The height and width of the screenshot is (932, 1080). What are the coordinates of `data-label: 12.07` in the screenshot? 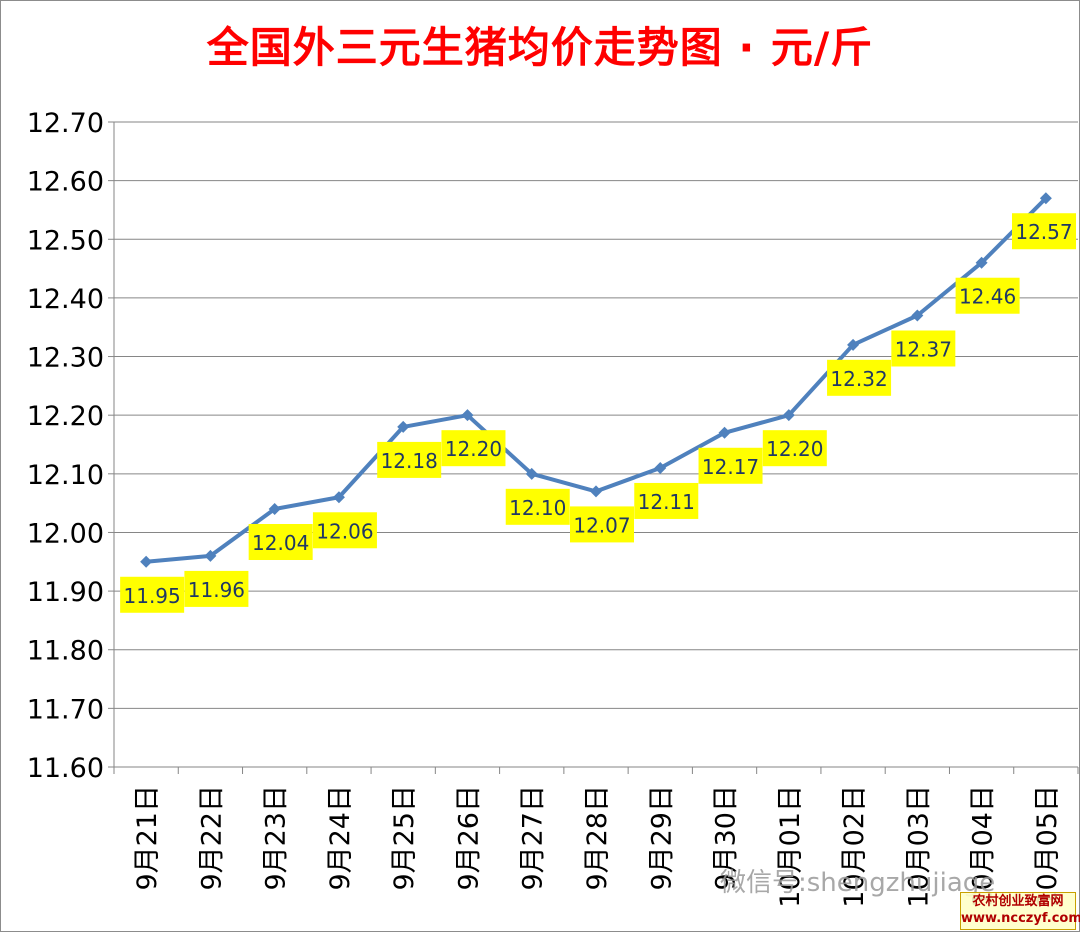 It's located at (602, 524).